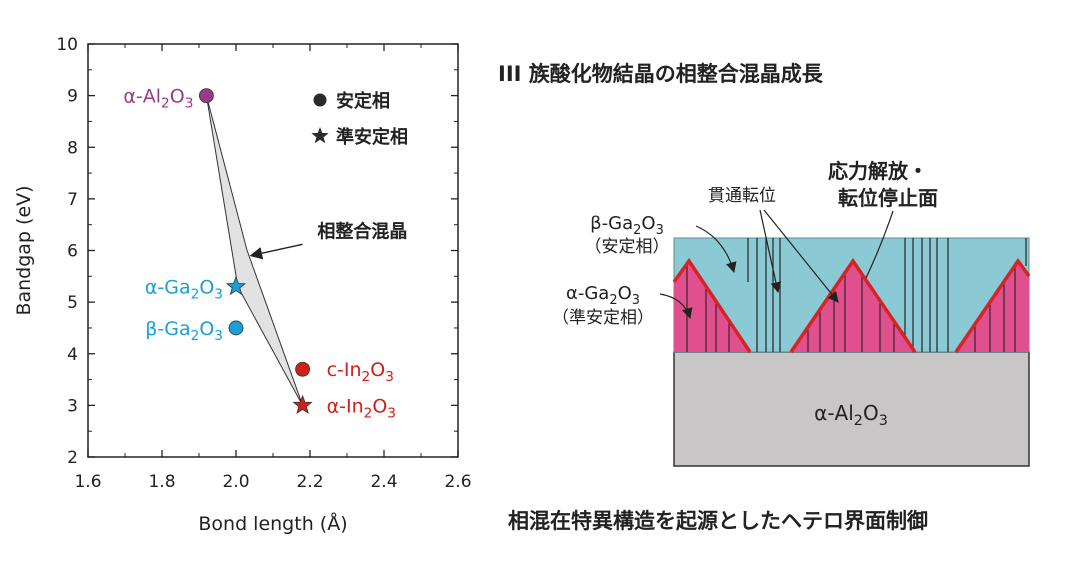 Image resolution: width=1085 pixels, height=568 pixels. What do you see at coordinates (235, 482) in the screenshot?
I see `x-tick-label-2: 2.0` at bounding box center [235, 482].